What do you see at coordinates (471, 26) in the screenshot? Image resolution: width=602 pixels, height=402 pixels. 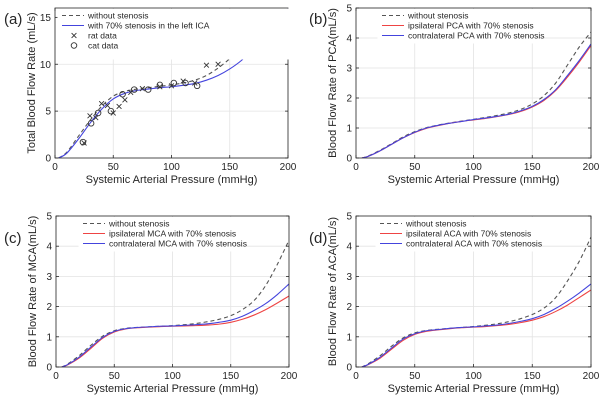 I see `legend-label-2: ipsilateral PCA with 70% stenosis` at bounding box center [471, 26].